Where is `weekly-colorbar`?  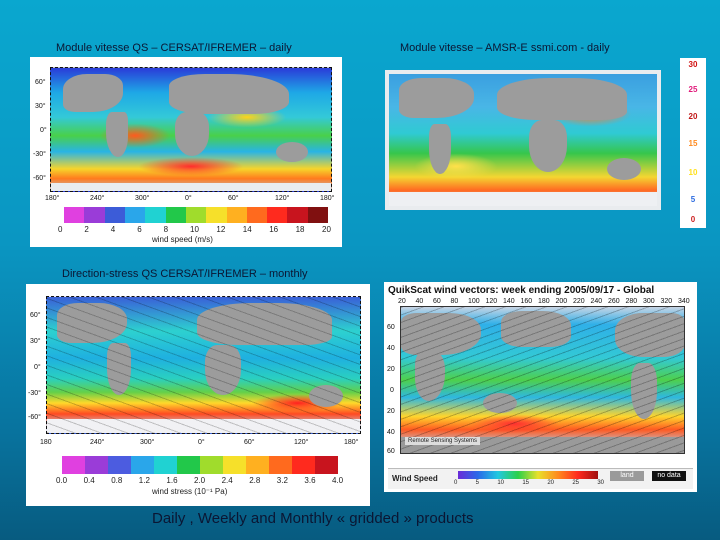
weekly-colorbar is located at coordinates (528, 475).